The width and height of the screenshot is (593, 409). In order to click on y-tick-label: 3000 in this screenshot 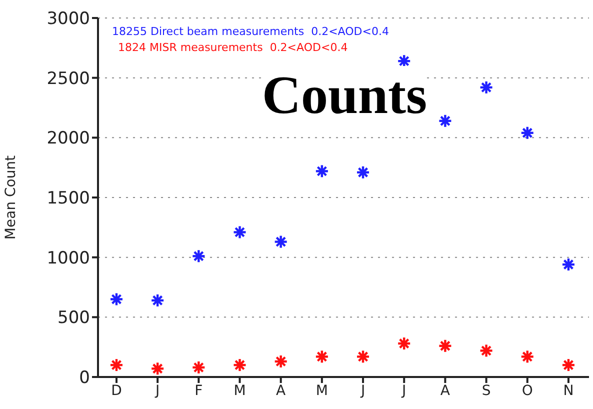, I will do `click(68, 19)`.